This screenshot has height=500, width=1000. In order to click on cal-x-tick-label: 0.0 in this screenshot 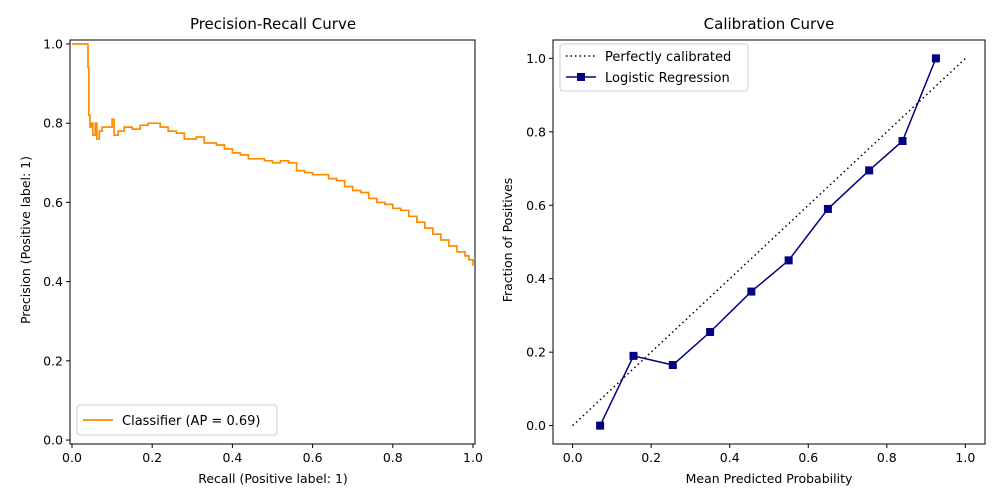, I will do `click(573, 457)`.